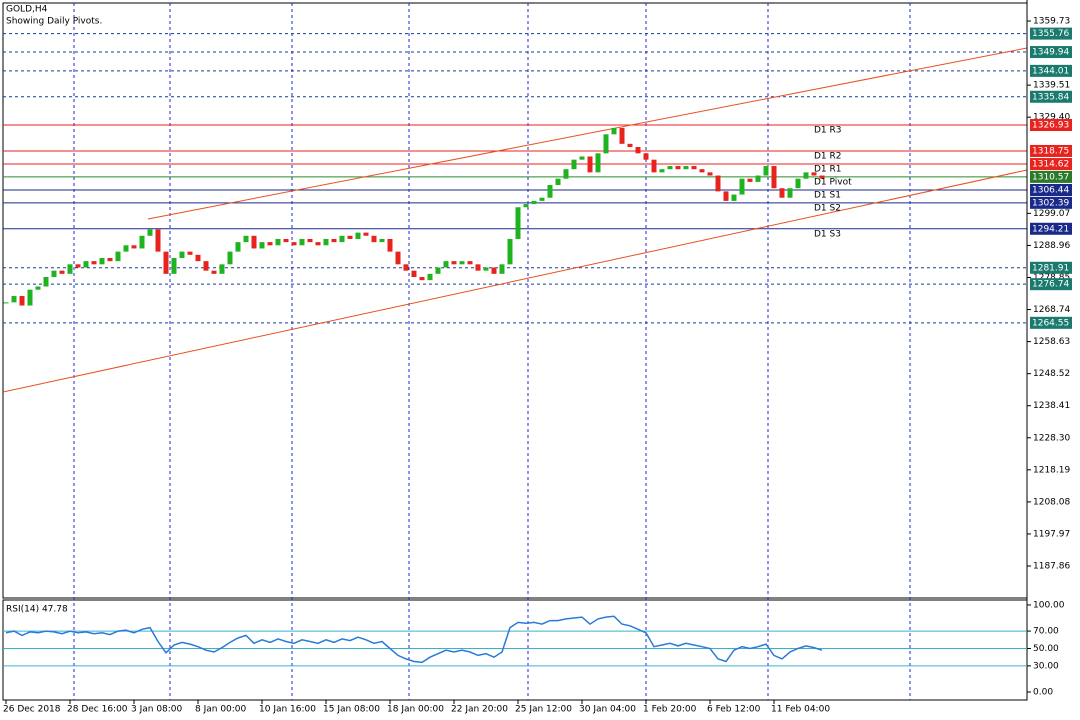 Image resolution: width=1080 pixels, height=720 pixels. Describe the element at coordinates (828, 156) in the screenshot. I see `pivot-label: D1 R2` at that location.